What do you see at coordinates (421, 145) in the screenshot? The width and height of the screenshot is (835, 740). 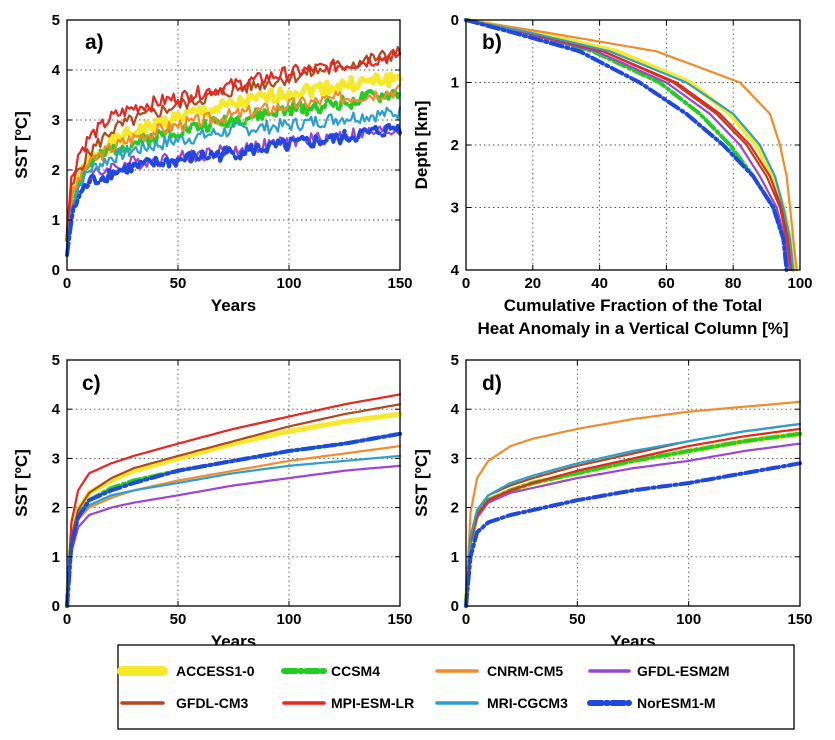 I see `y-axis-label: Depth [km]` at bounding box center [421, 145].